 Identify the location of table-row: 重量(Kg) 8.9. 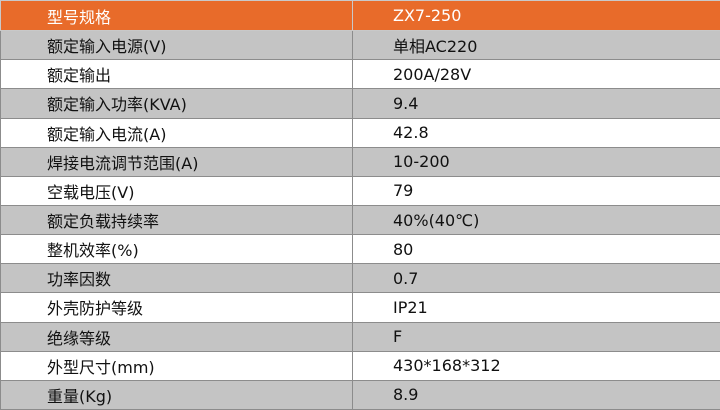
(360, 394).